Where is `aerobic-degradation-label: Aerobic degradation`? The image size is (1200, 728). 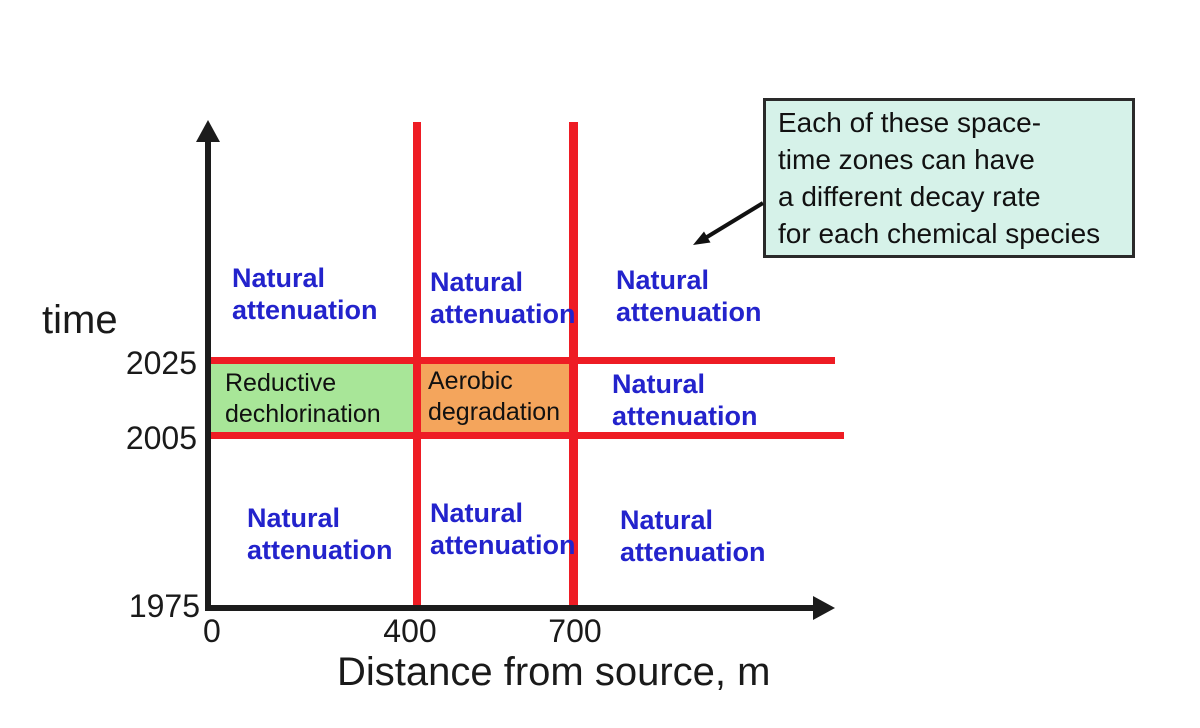 aerobic-degradation-label: Aerobic degradation is located at coordinates (494, 396).